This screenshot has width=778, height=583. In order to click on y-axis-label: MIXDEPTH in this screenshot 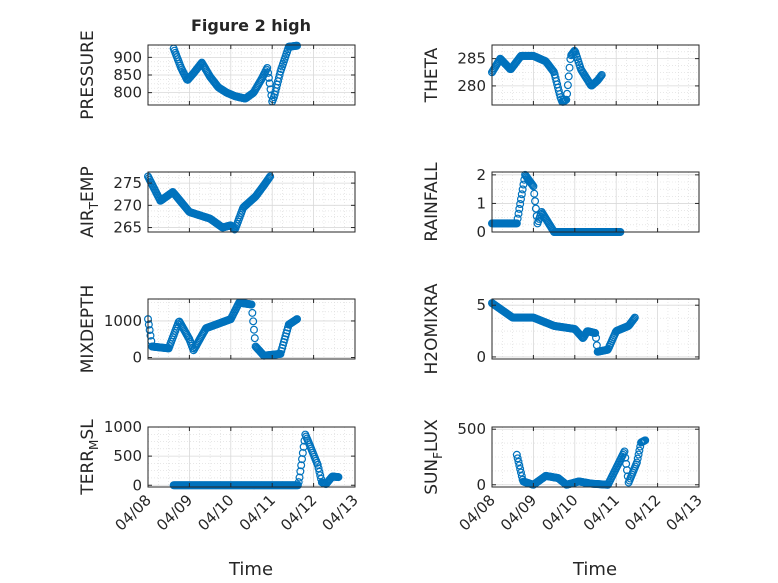, I will do `click(88, 329)`.